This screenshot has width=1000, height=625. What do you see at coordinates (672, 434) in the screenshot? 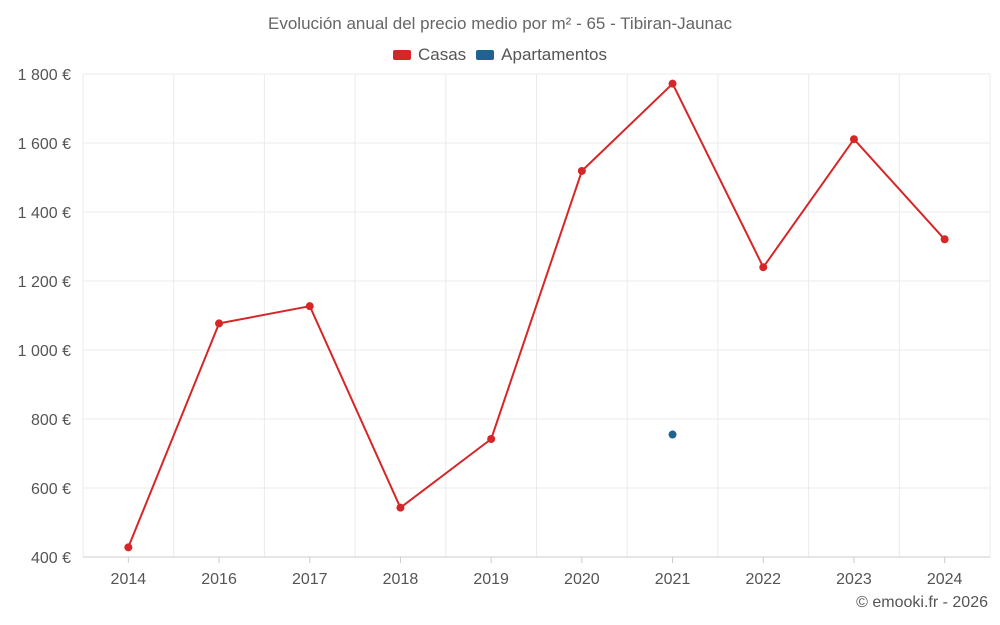
I see `data-point-apartamentos-2021` at bounding box center [672, 434].